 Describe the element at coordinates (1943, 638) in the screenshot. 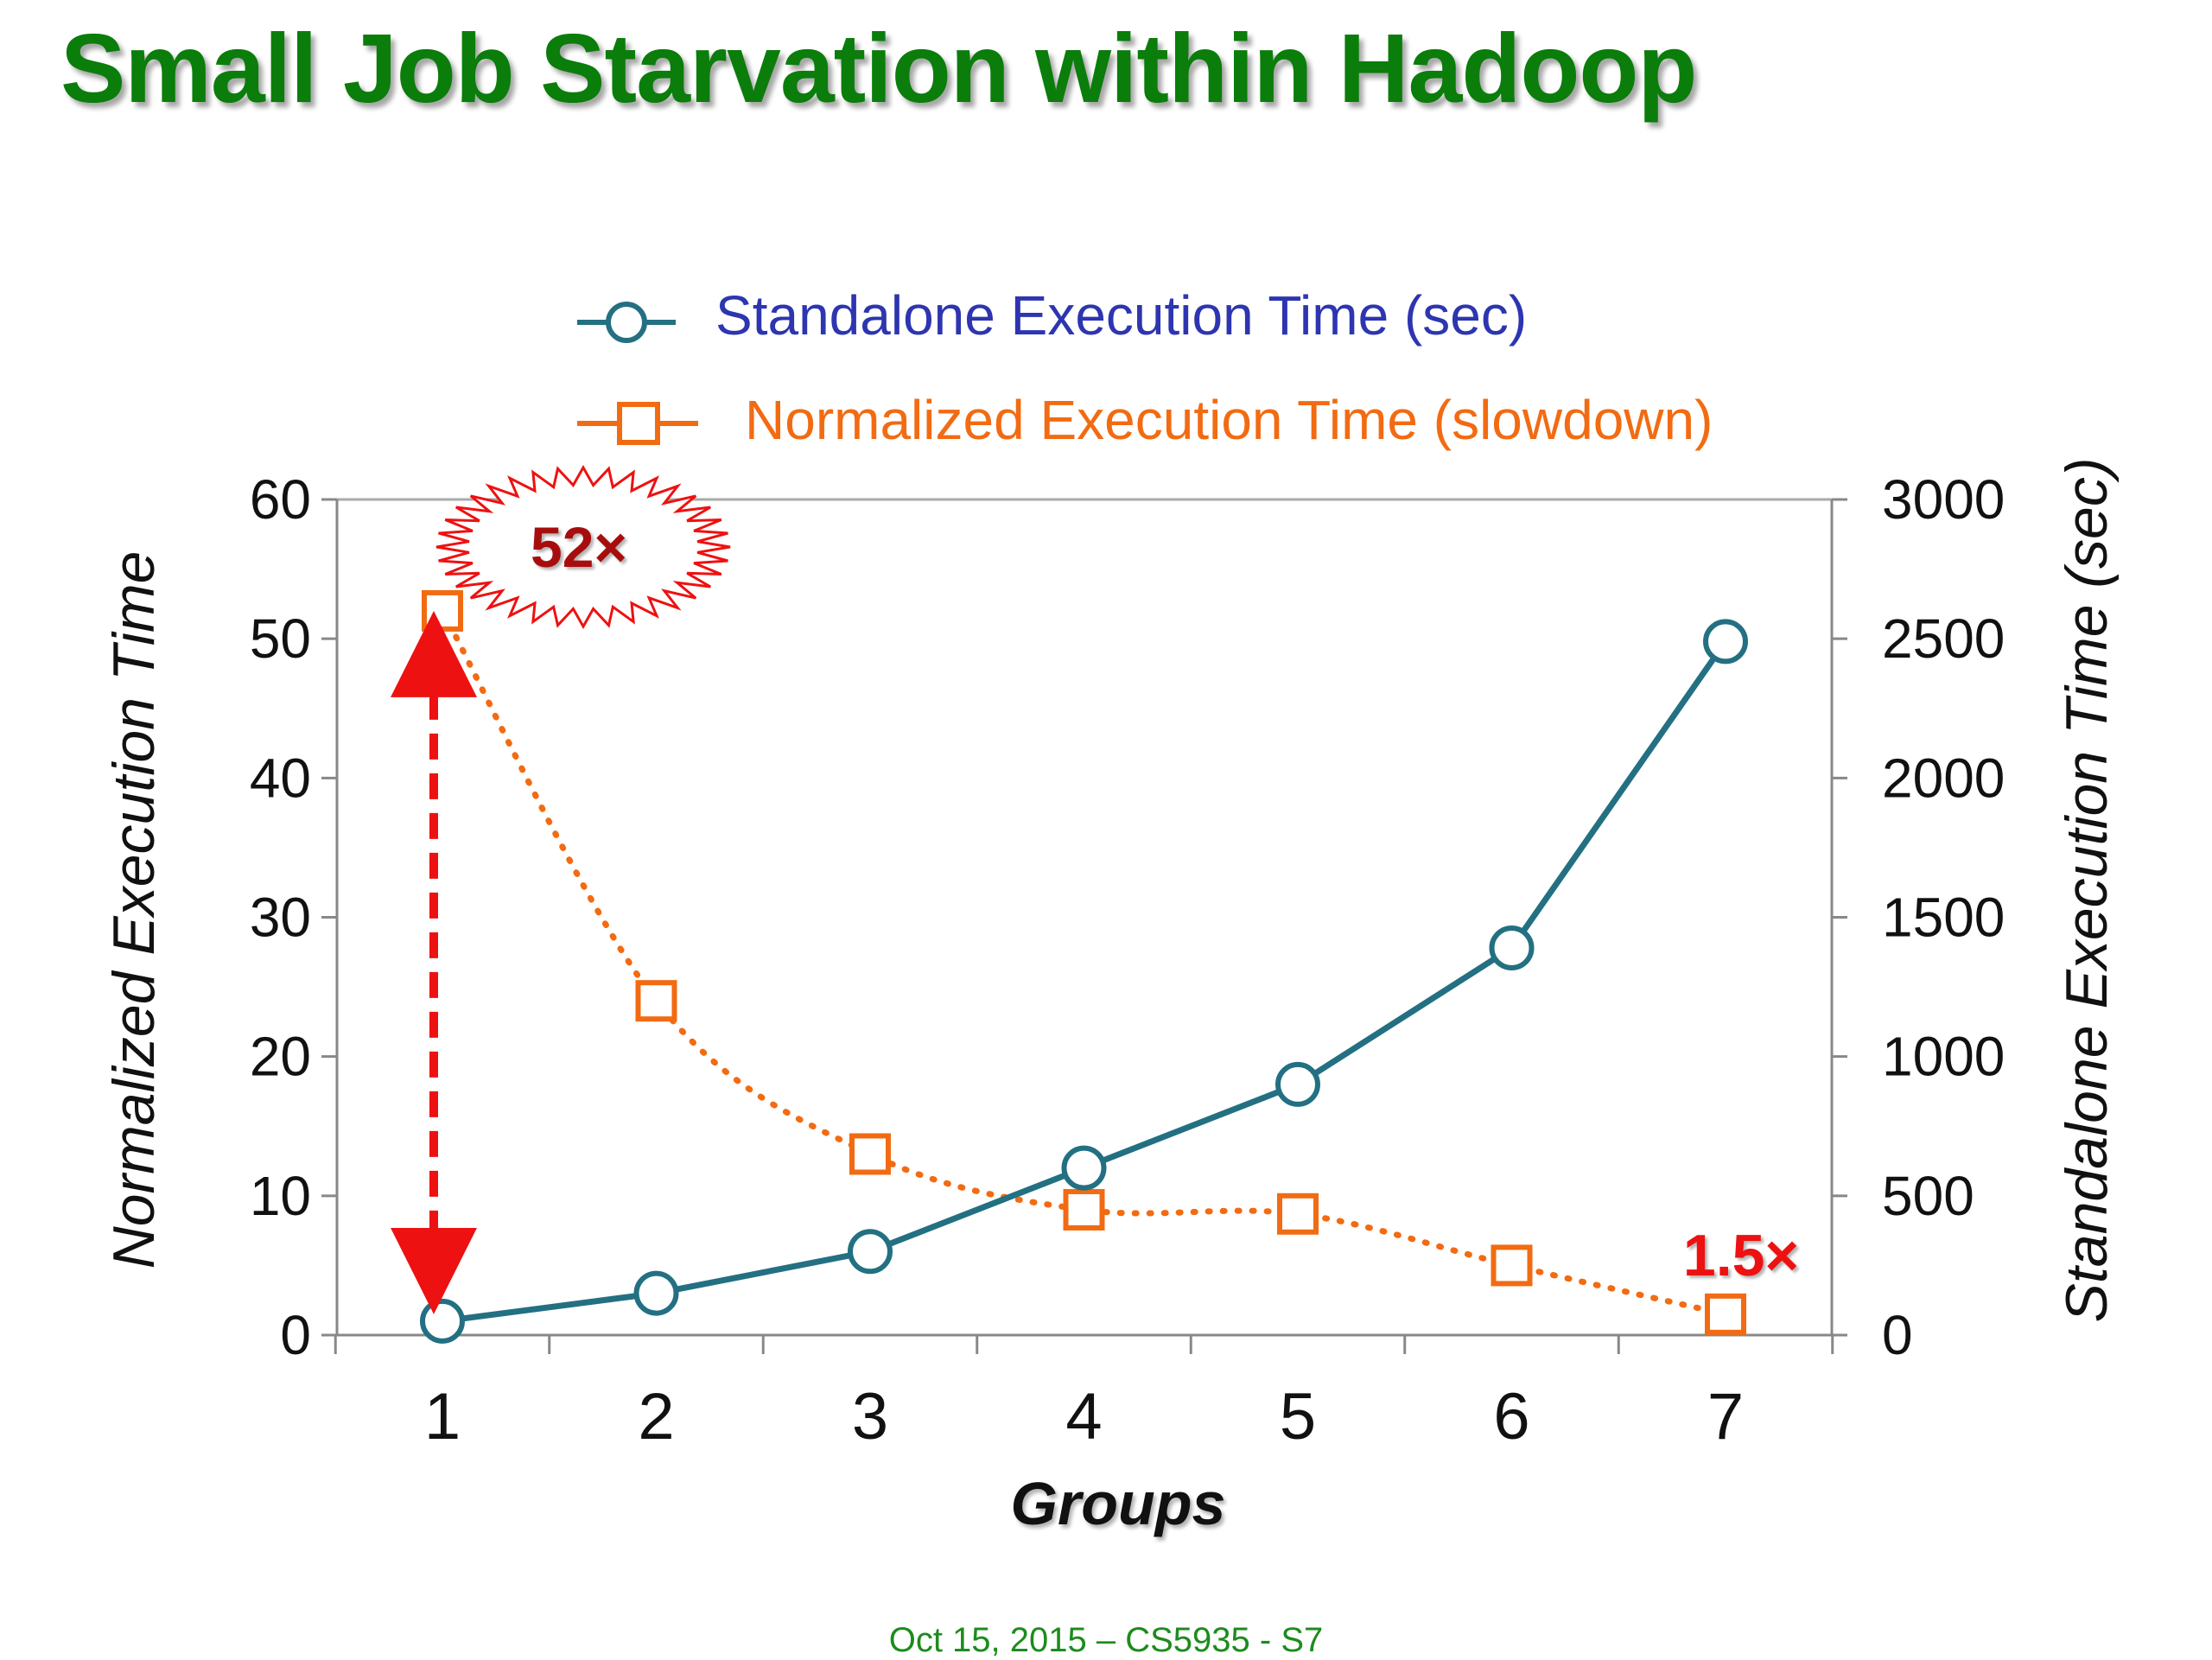

I see `y-right-tick-label: 2500` at that location.